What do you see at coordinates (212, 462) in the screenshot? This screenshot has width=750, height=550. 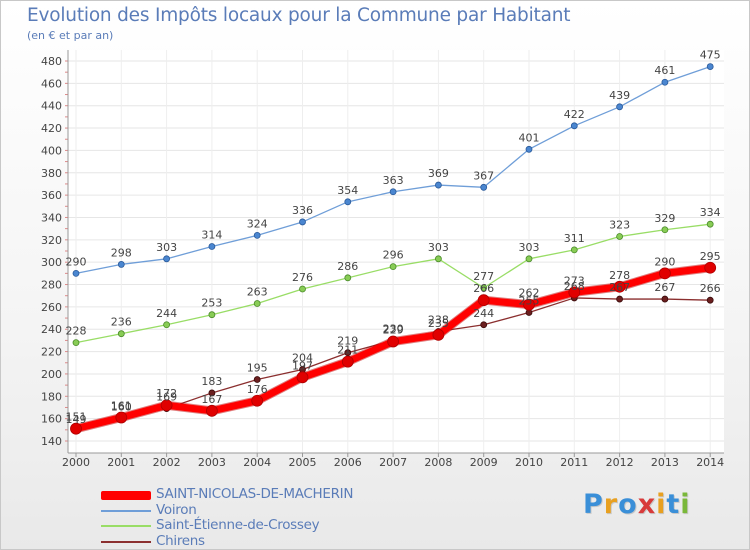 I see `x-tick-label: 2003` at bounding box center [212, 462].